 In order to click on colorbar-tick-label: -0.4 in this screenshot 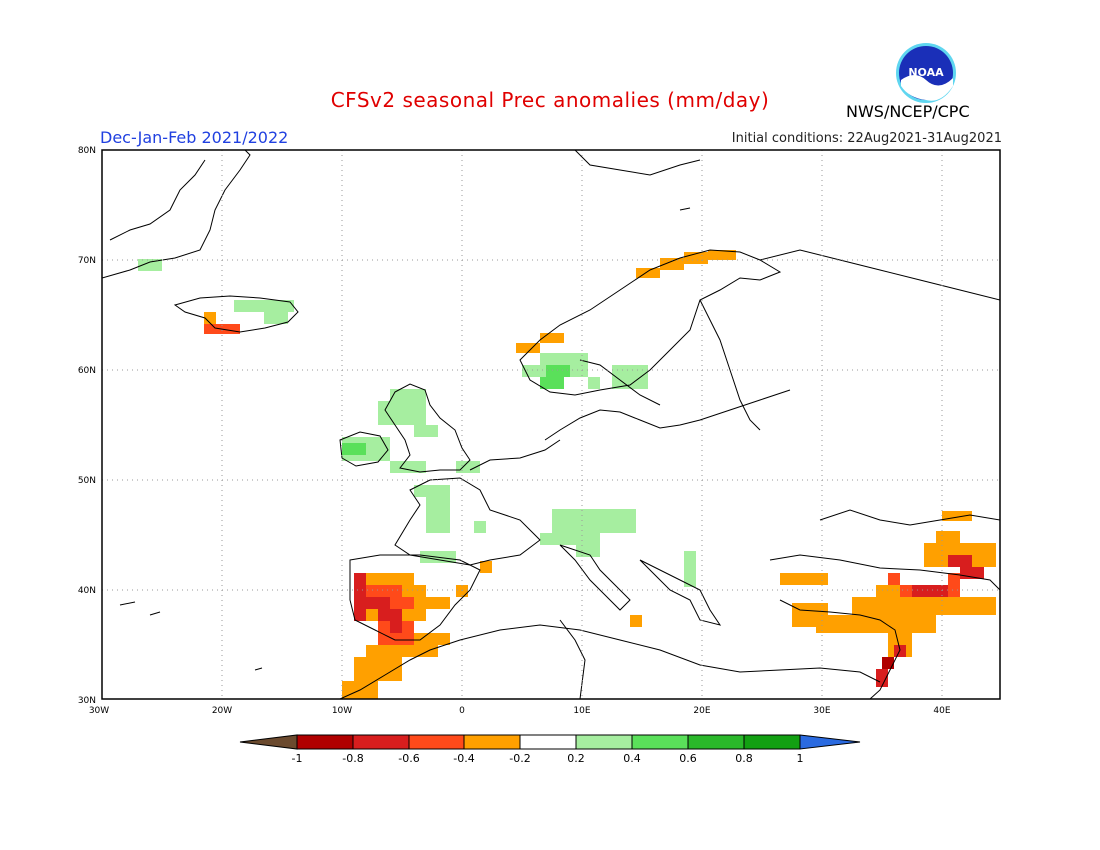, I will do `click(463, 758)`.